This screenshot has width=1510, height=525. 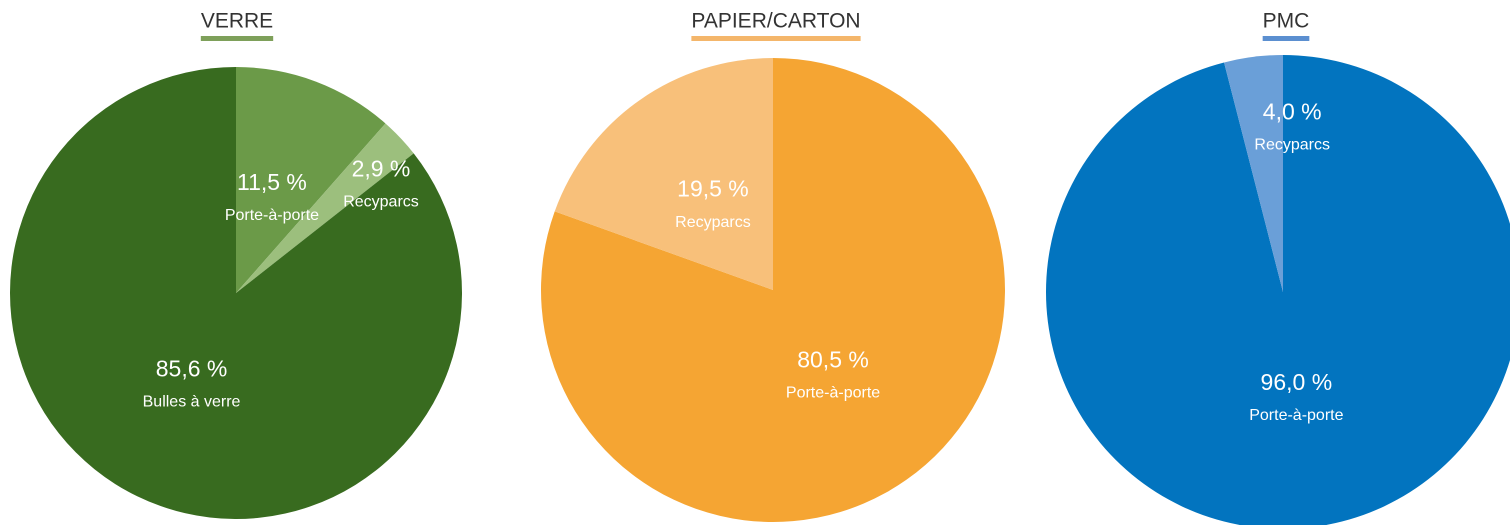 What do you see at coordinates (1292, 111) in the screenshot?
I see `value-label: 4,0 %` at bounding box center [1292, 111].